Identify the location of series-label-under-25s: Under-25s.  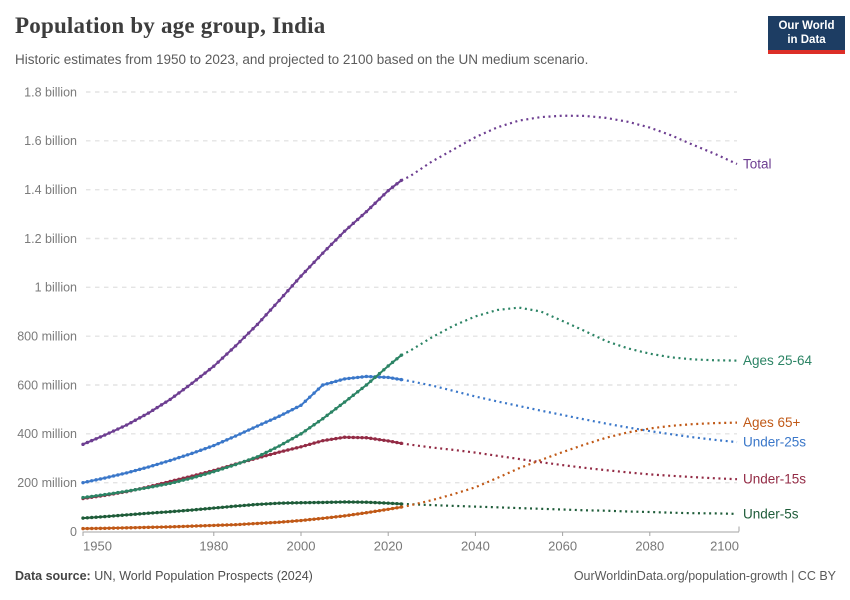
(774, 442).